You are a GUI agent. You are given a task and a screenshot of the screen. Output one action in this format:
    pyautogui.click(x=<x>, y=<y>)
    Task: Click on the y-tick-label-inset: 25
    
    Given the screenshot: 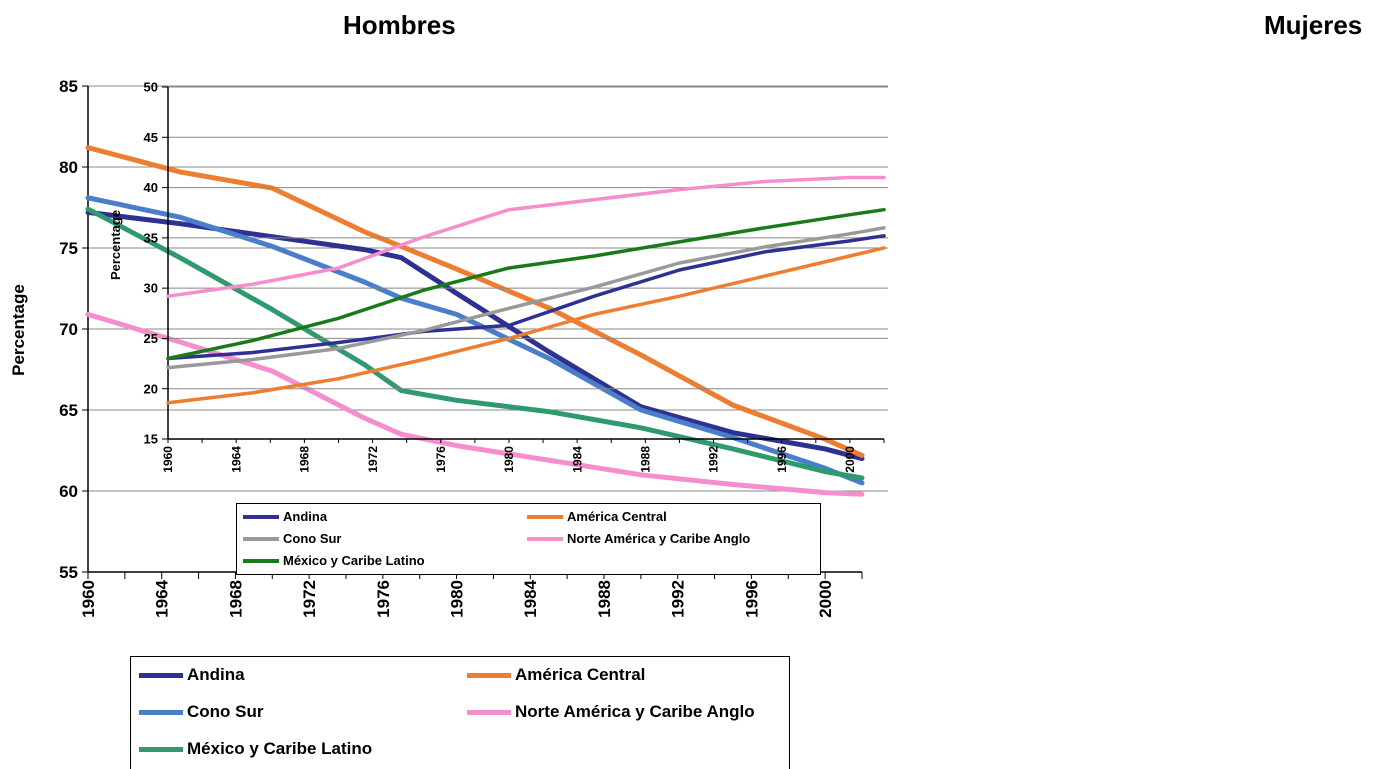 What is the action you would take?
    pyautogui.click(x=151, y=338)
    